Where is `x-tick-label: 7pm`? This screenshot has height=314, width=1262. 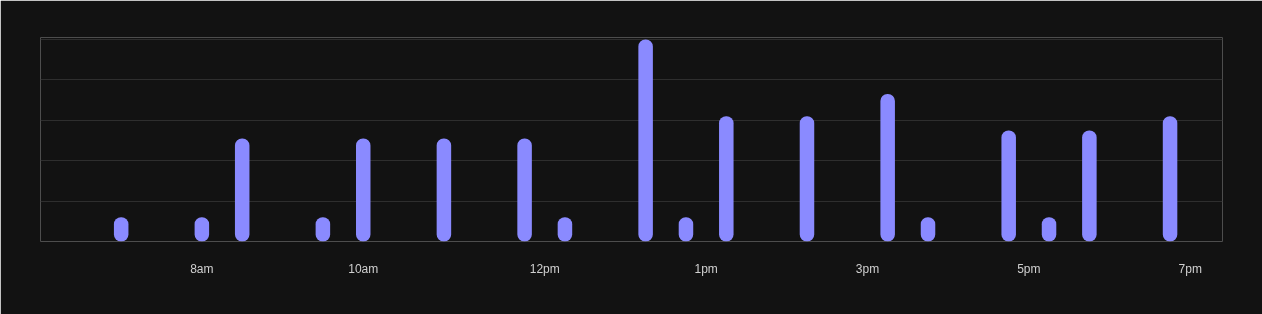 x-tick-label: 7pm is located at coordinates (1190, 268).